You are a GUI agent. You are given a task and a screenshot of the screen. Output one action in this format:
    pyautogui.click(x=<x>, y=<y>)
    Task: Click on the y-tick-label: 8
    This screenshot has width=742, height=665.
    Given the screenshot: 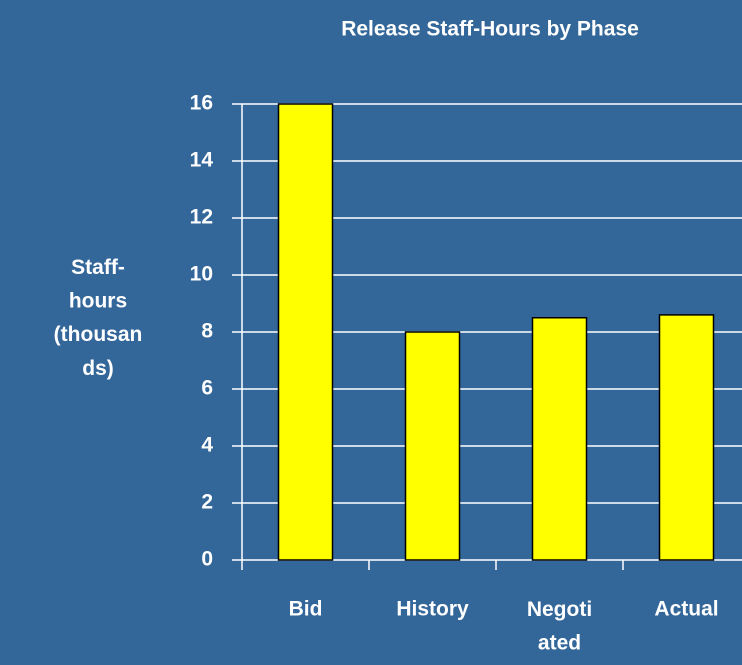 What is the action you would take?
    pyautogui.click(x=207, y=331)
    